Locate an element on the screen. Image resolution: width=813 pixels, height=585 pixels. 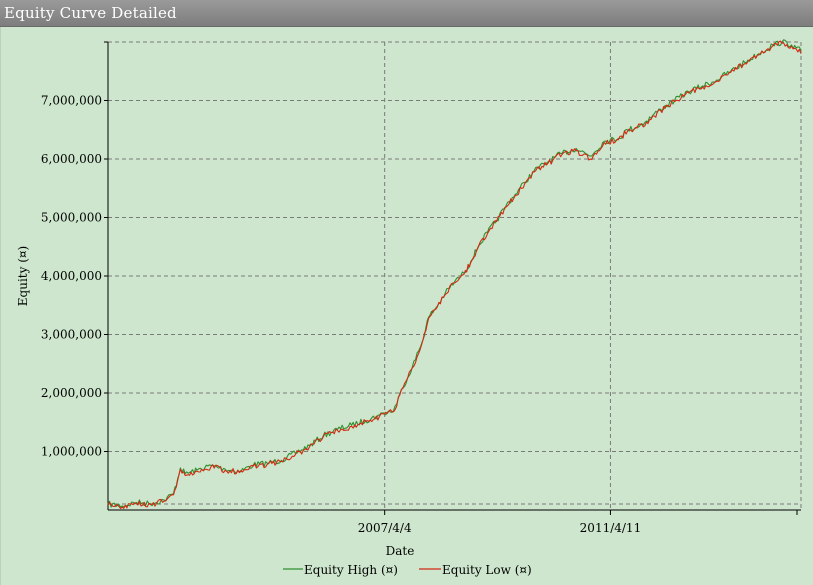
y-tick-label: 3,000,000 is located at coordinates (71, 335).